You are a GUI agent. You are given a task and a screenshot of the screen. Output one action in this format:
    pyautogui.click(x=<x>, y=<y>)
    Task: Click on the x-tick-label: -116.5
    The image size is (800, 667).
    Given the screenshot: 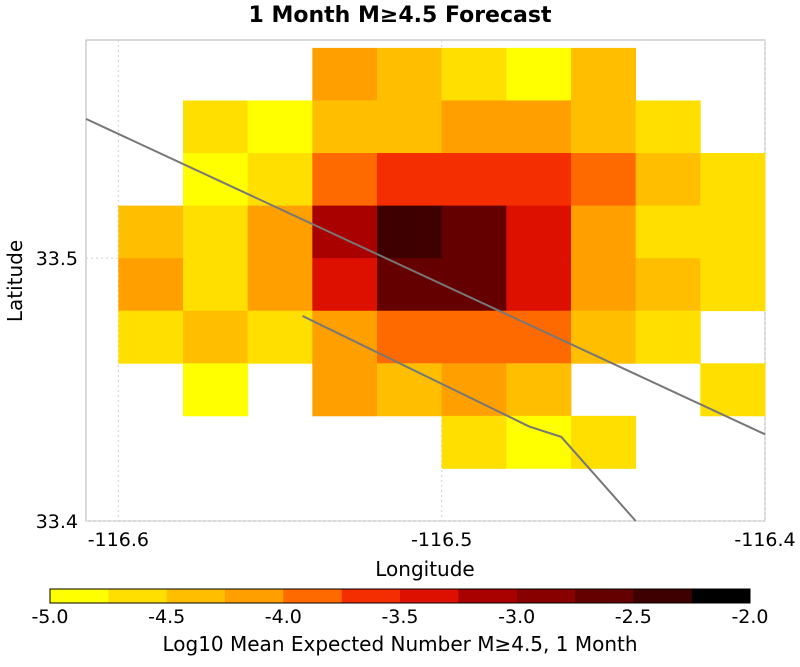 What is the action you would take?
    pyautogui.click(x=441, y=540)
    